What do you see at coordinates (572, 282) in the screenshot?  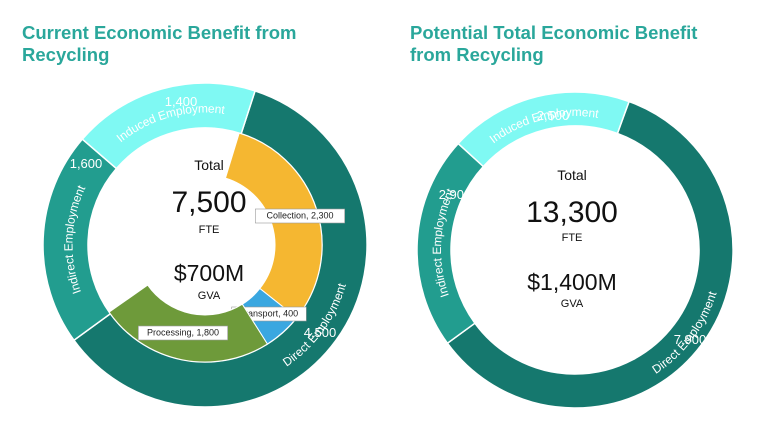 I see `center-gva-value: $1,400M` at bounding box center [572, 282].